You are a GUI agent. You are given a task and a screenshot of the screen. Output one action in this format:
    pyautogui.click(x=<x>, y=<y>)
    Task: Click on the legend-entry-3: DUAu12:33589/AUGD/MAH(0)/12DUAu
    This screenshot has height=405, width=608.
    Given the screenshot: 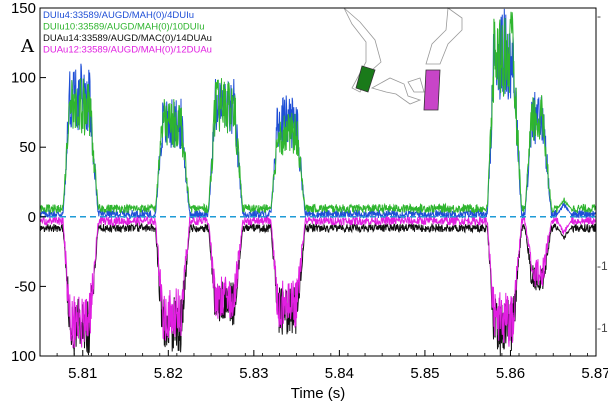 What is the action you would take?
    pyautogui.click(x=127, y=50)
    